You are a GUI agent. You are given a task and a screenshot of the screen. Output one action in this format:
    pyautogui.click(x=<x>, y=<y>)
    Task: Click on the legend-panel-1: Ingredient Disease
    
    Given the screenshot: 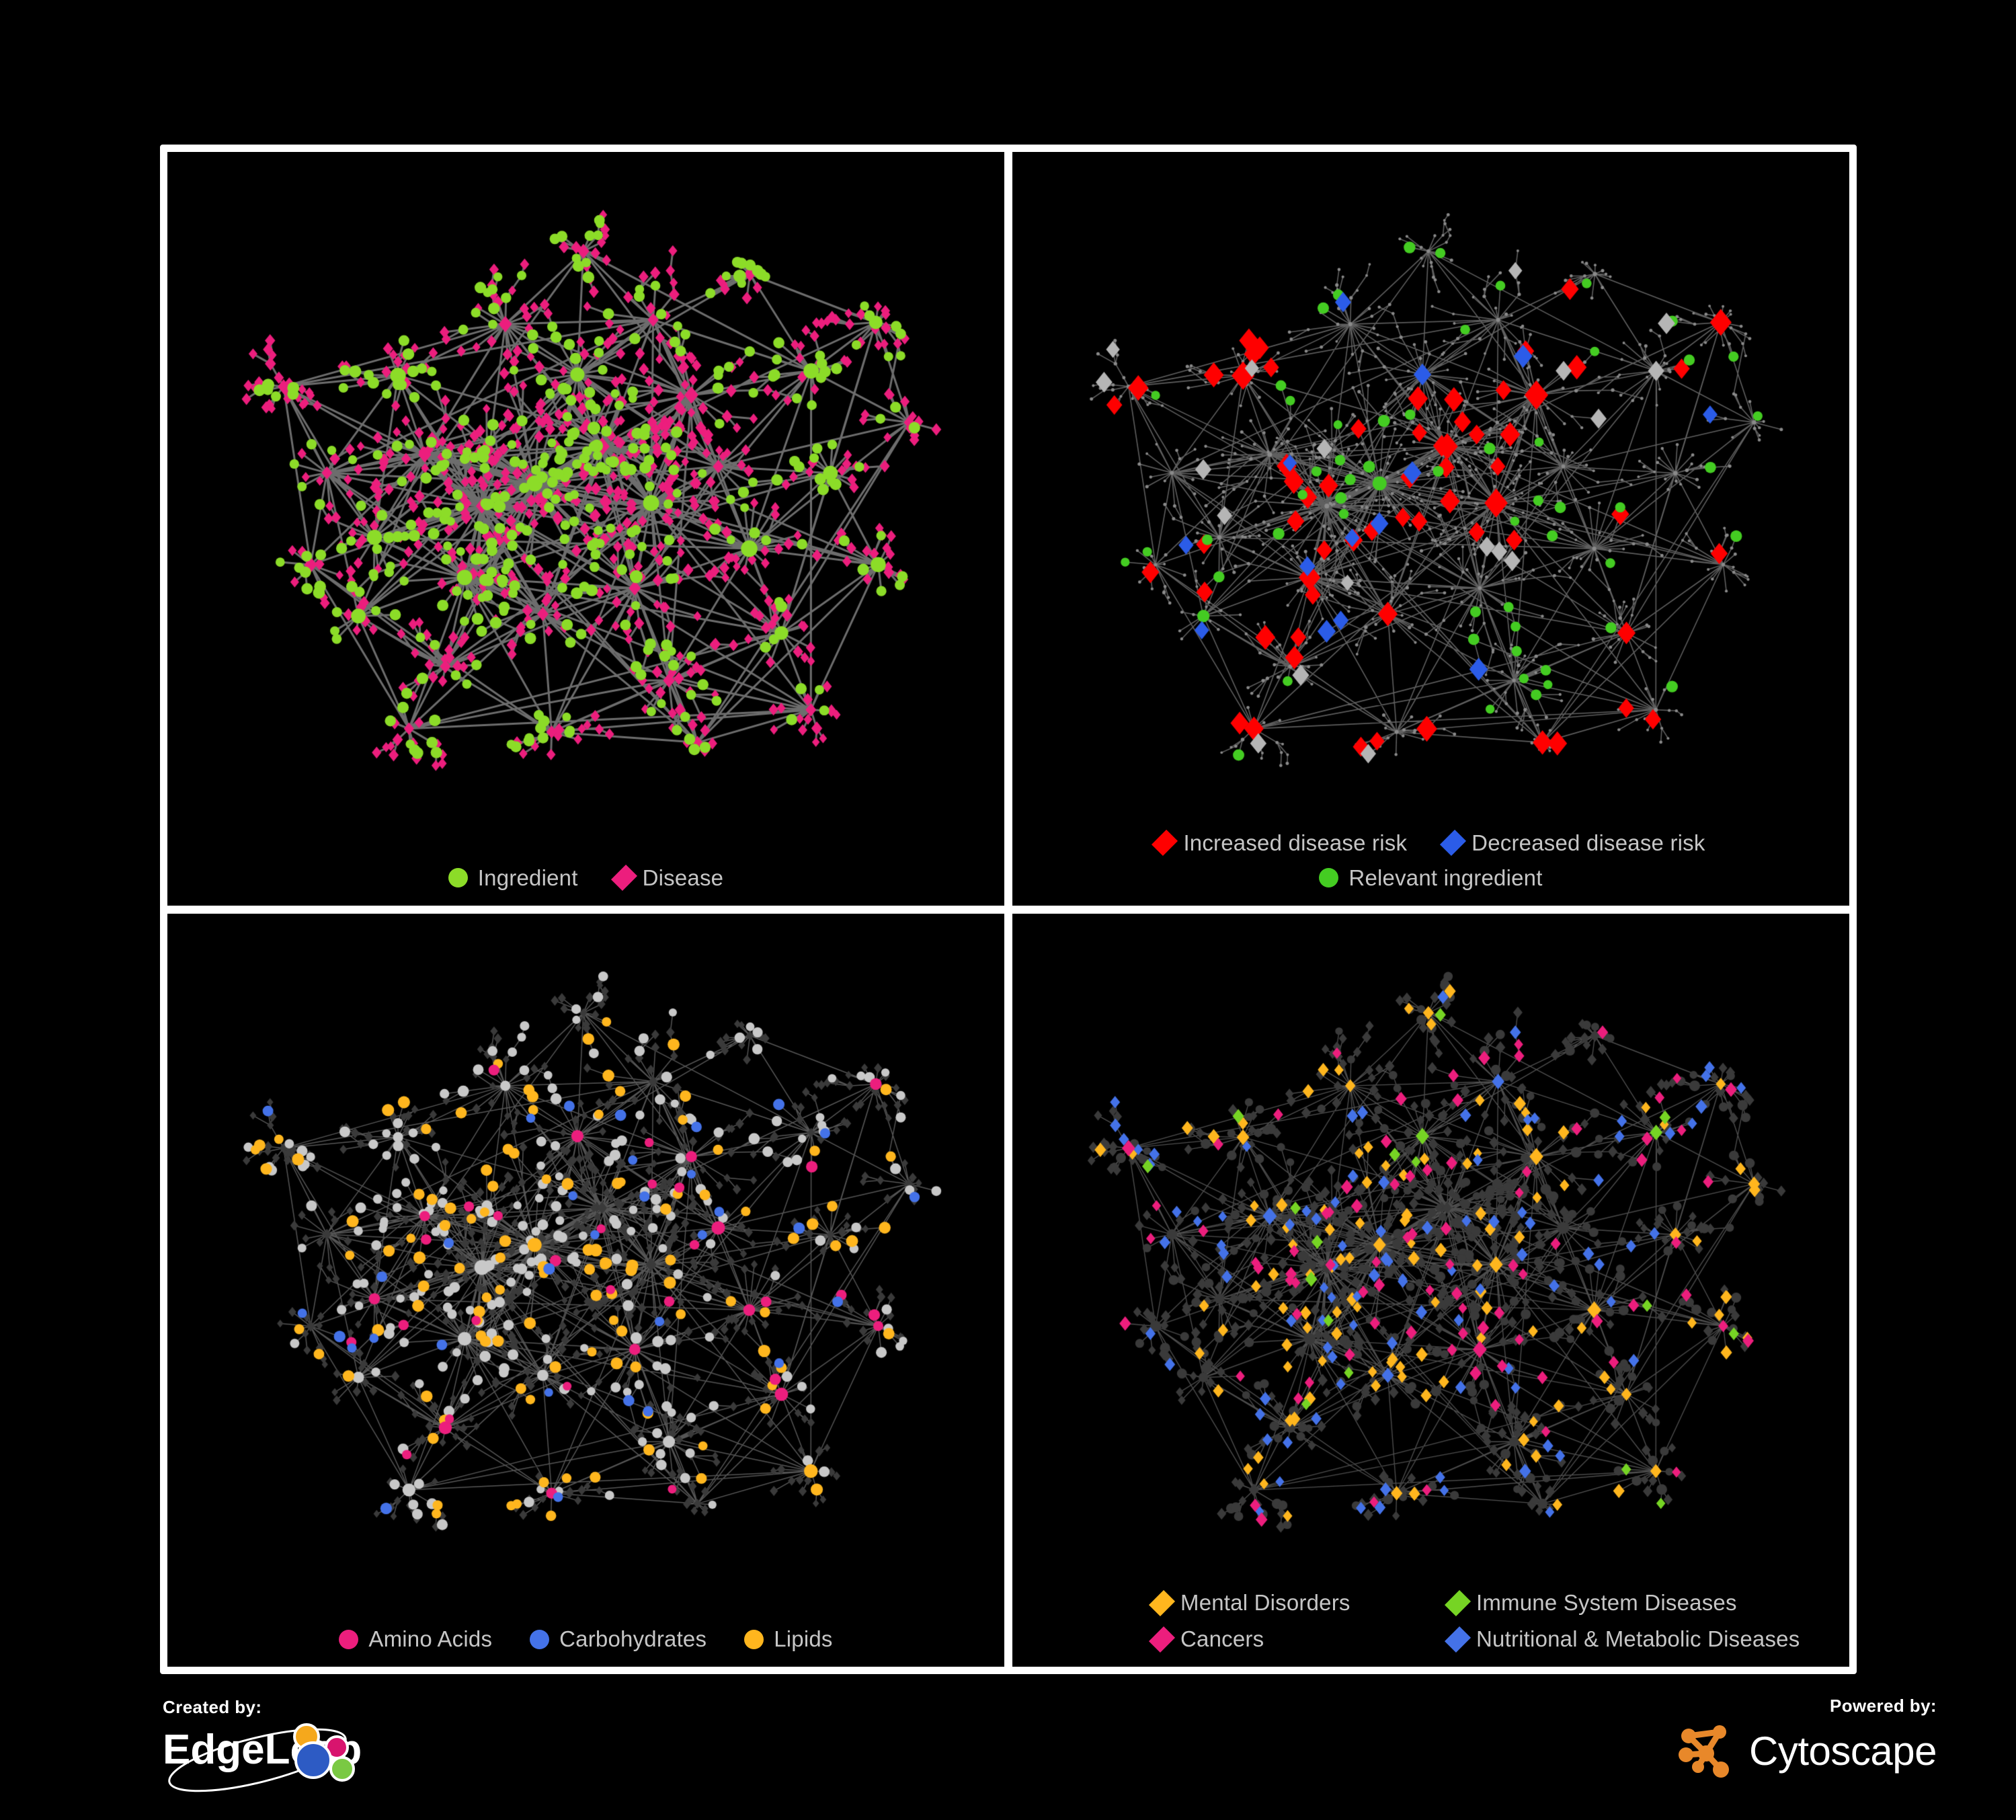 What is the action you would take?
    pyautogui.click(x=585, y=878)
    